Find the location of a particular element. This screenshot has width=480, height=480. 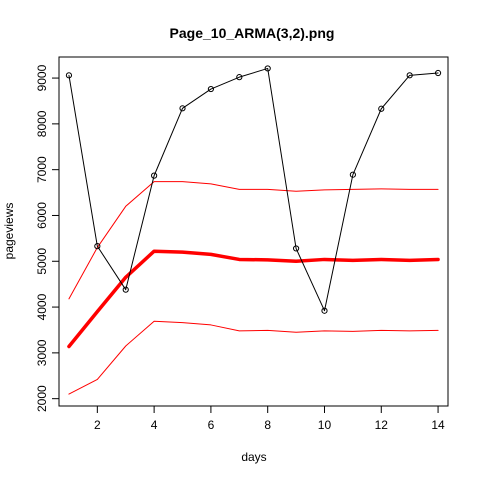

y-tick-label: 5000 is located at coordinates (42, 261).